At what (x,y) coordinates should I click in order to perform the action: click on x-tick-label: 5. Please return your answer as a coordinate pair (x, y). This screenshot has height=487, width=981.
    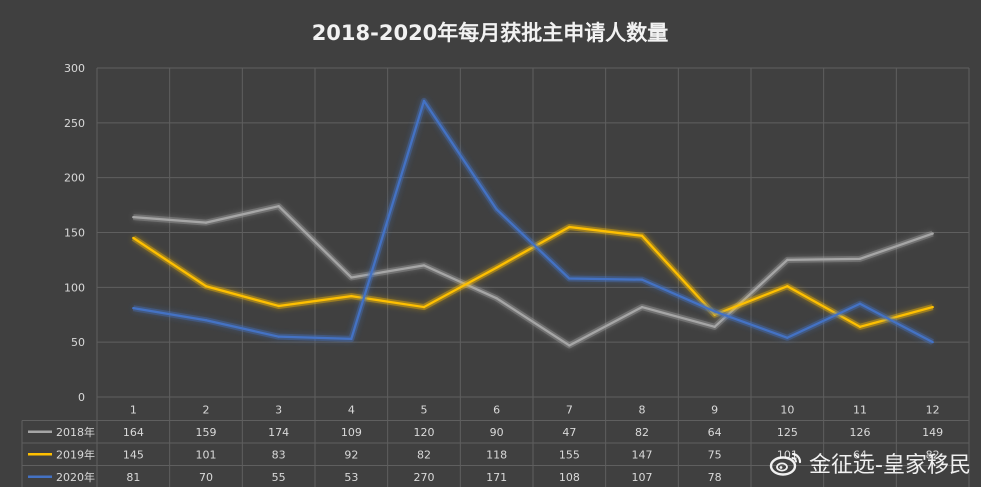
    Looking at the image, I should click on (424, 409).